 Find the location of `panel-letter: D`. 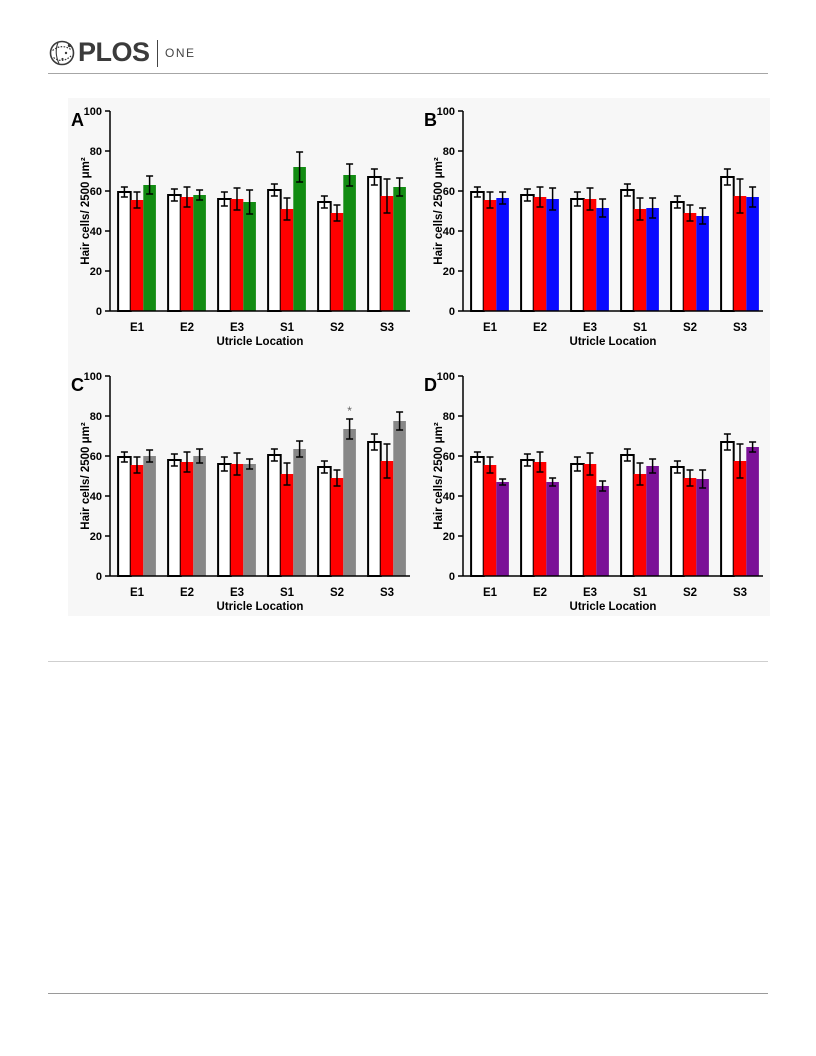

panel-letter: D is located at coordinates (430, 385).